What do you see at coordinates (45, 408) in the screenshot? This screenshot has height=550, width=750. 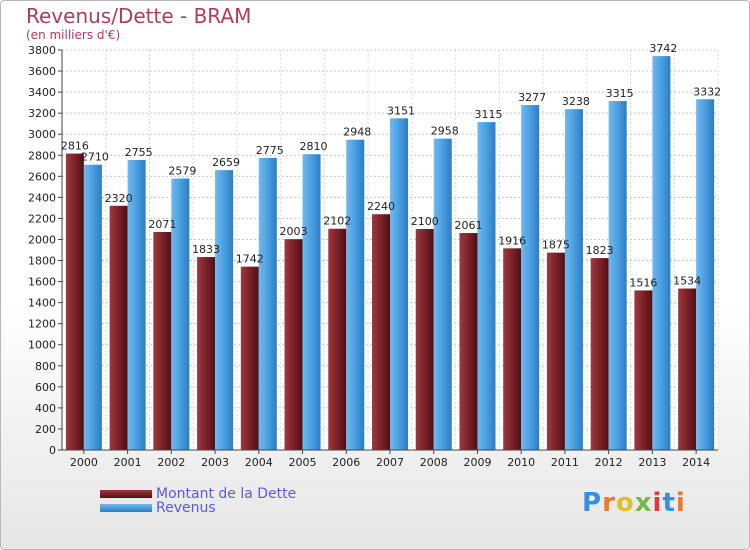 I see `y-tick-label: 400` at bounding box center [45, 408].